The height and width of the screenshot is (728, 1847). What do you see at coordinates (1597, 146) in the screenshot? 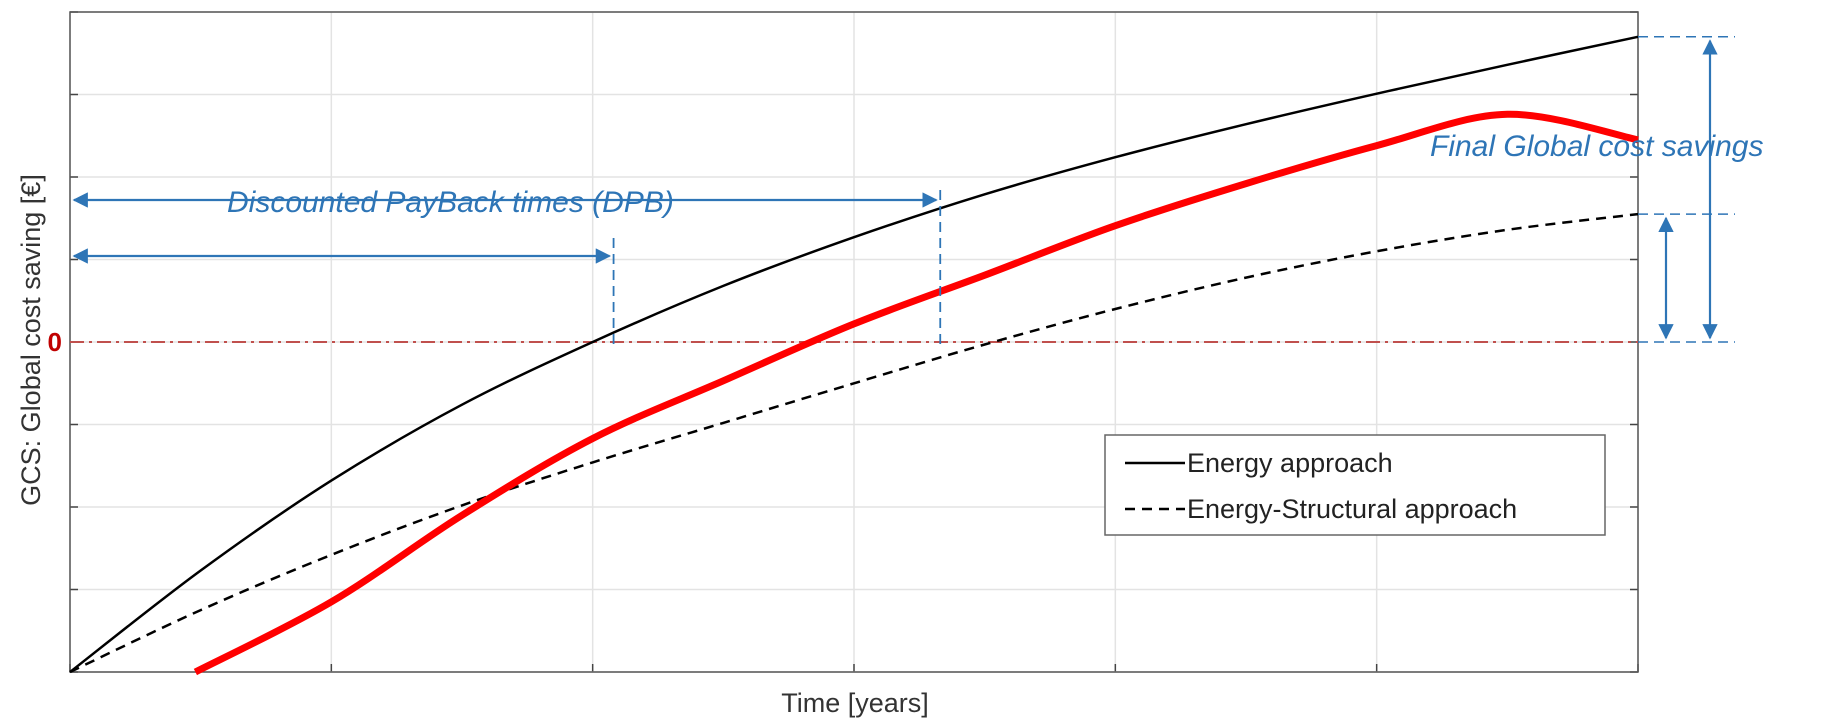
I see `final-savings-label: Final Global cost savings` at bounding box center [1597, 146].